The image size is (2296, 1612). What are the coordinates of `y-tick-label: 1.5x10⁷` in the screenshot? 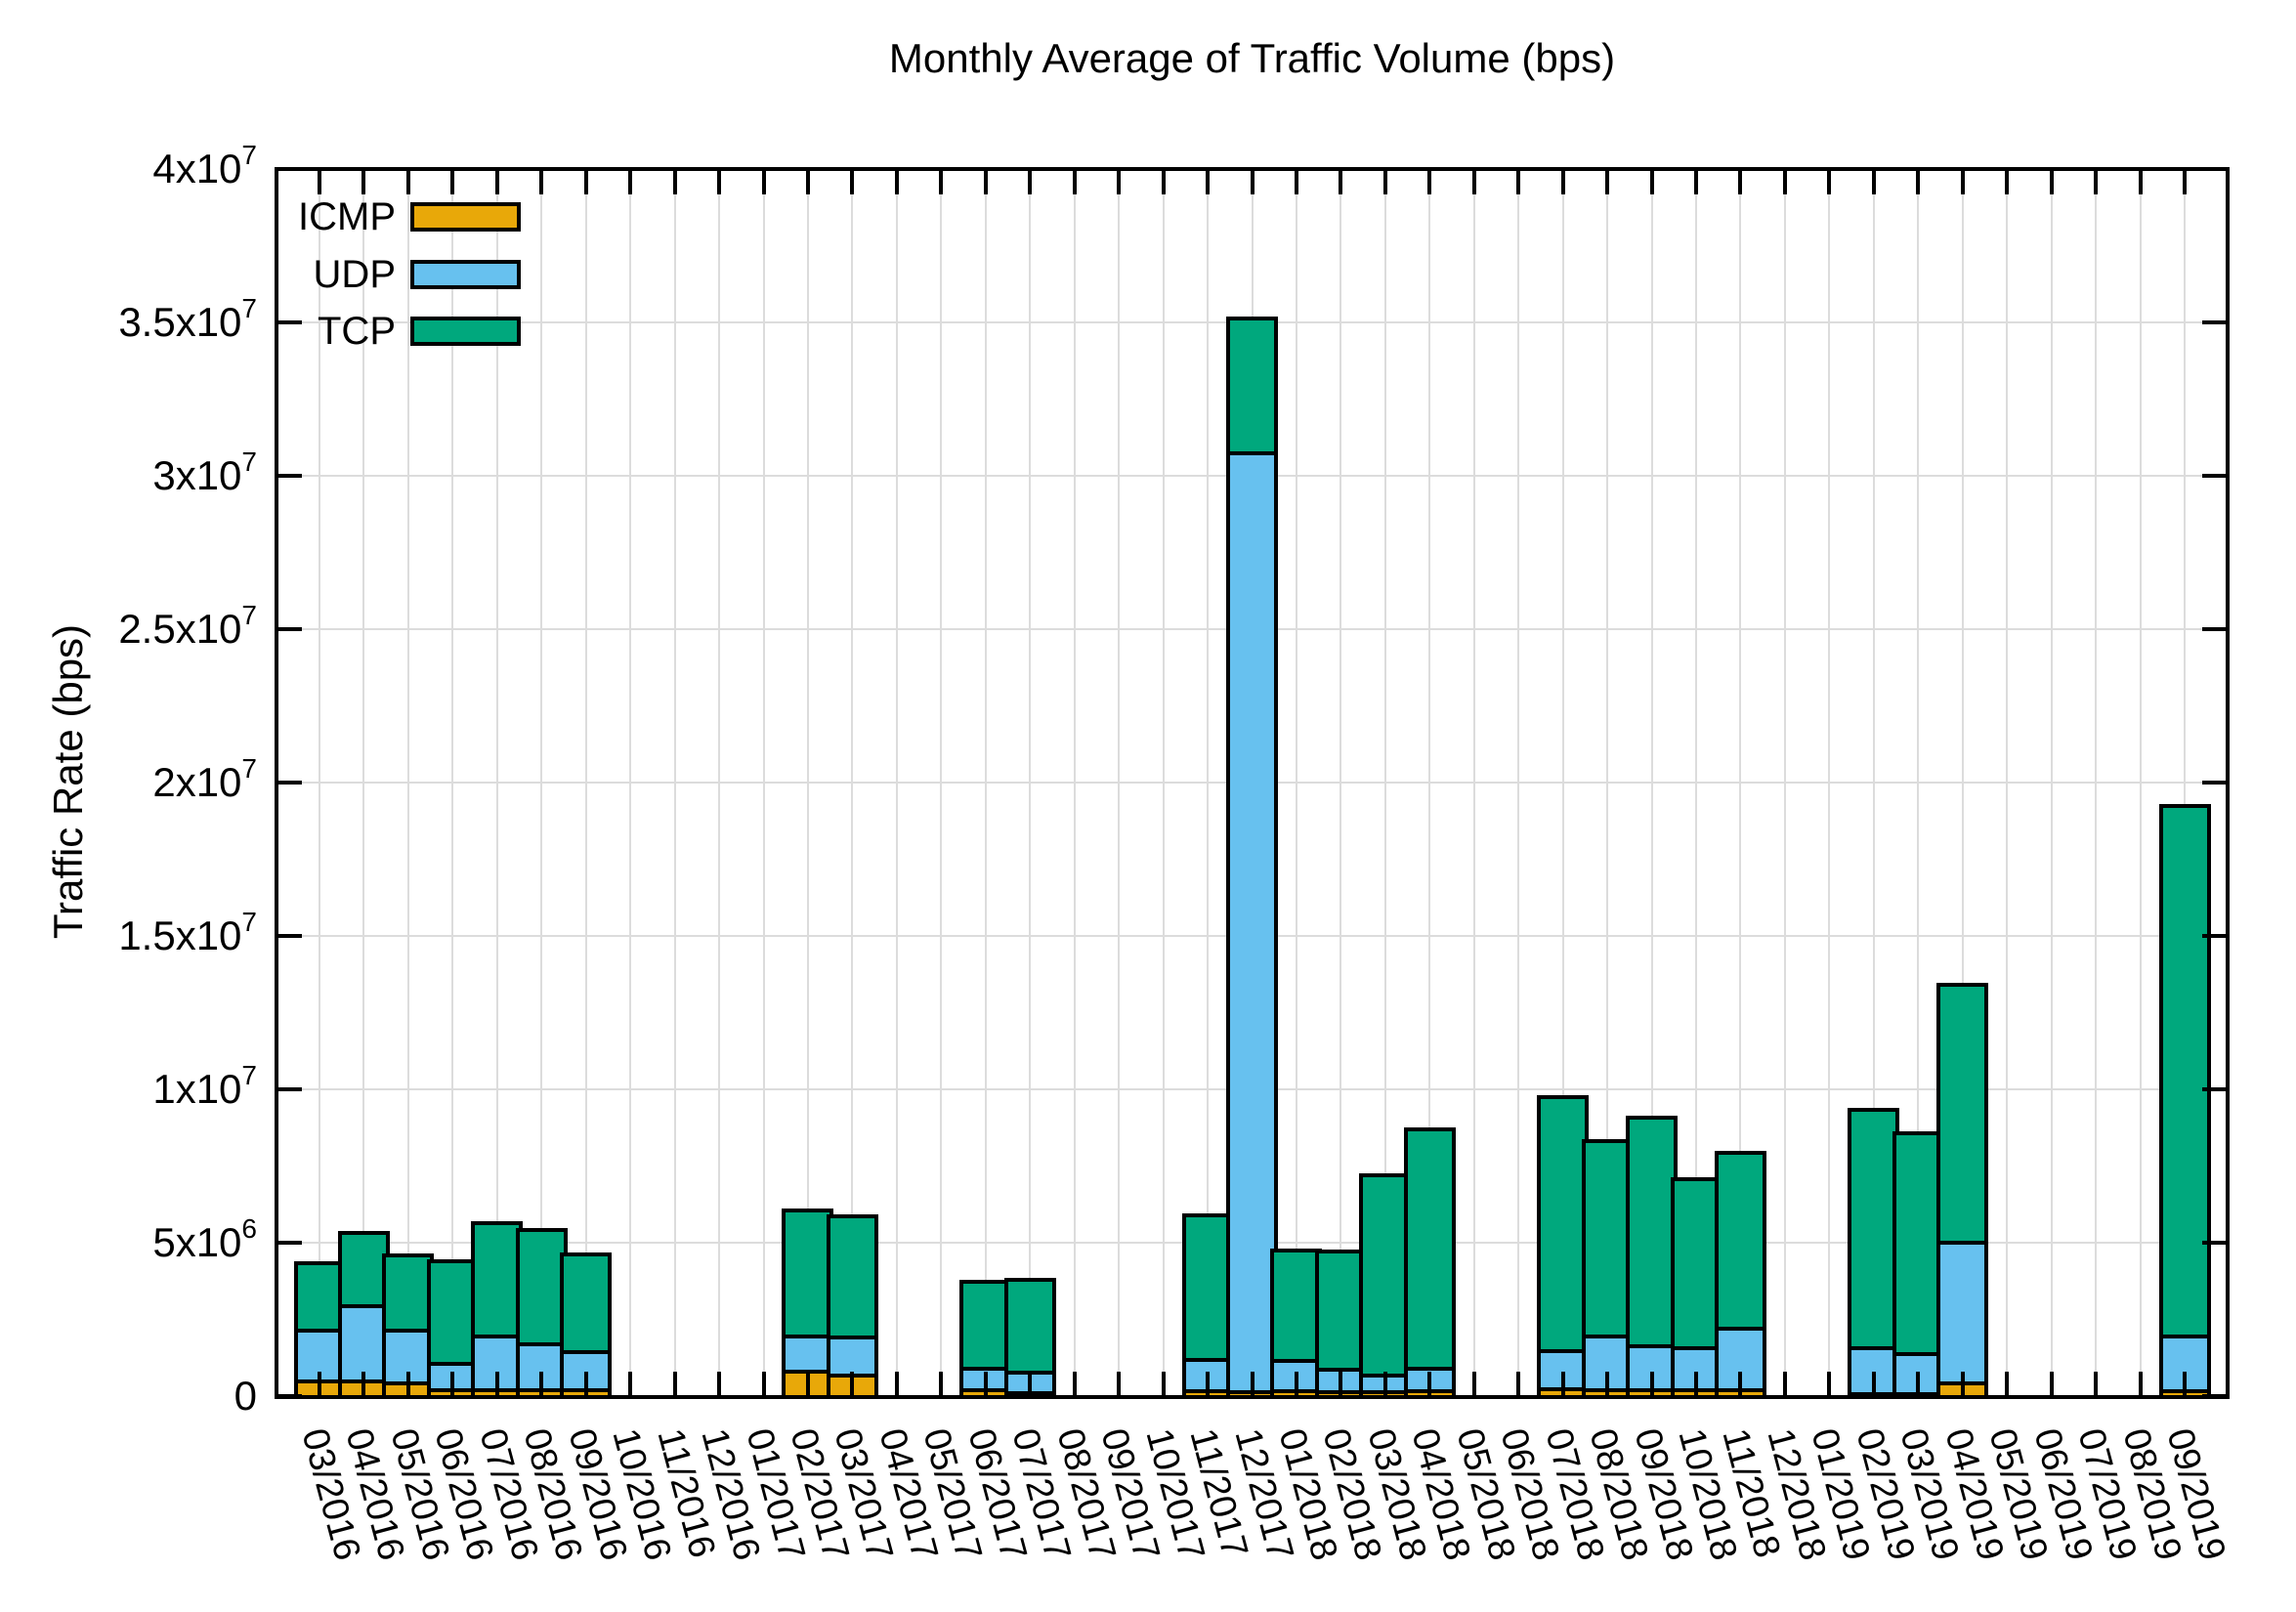 It's located at (188, 933).